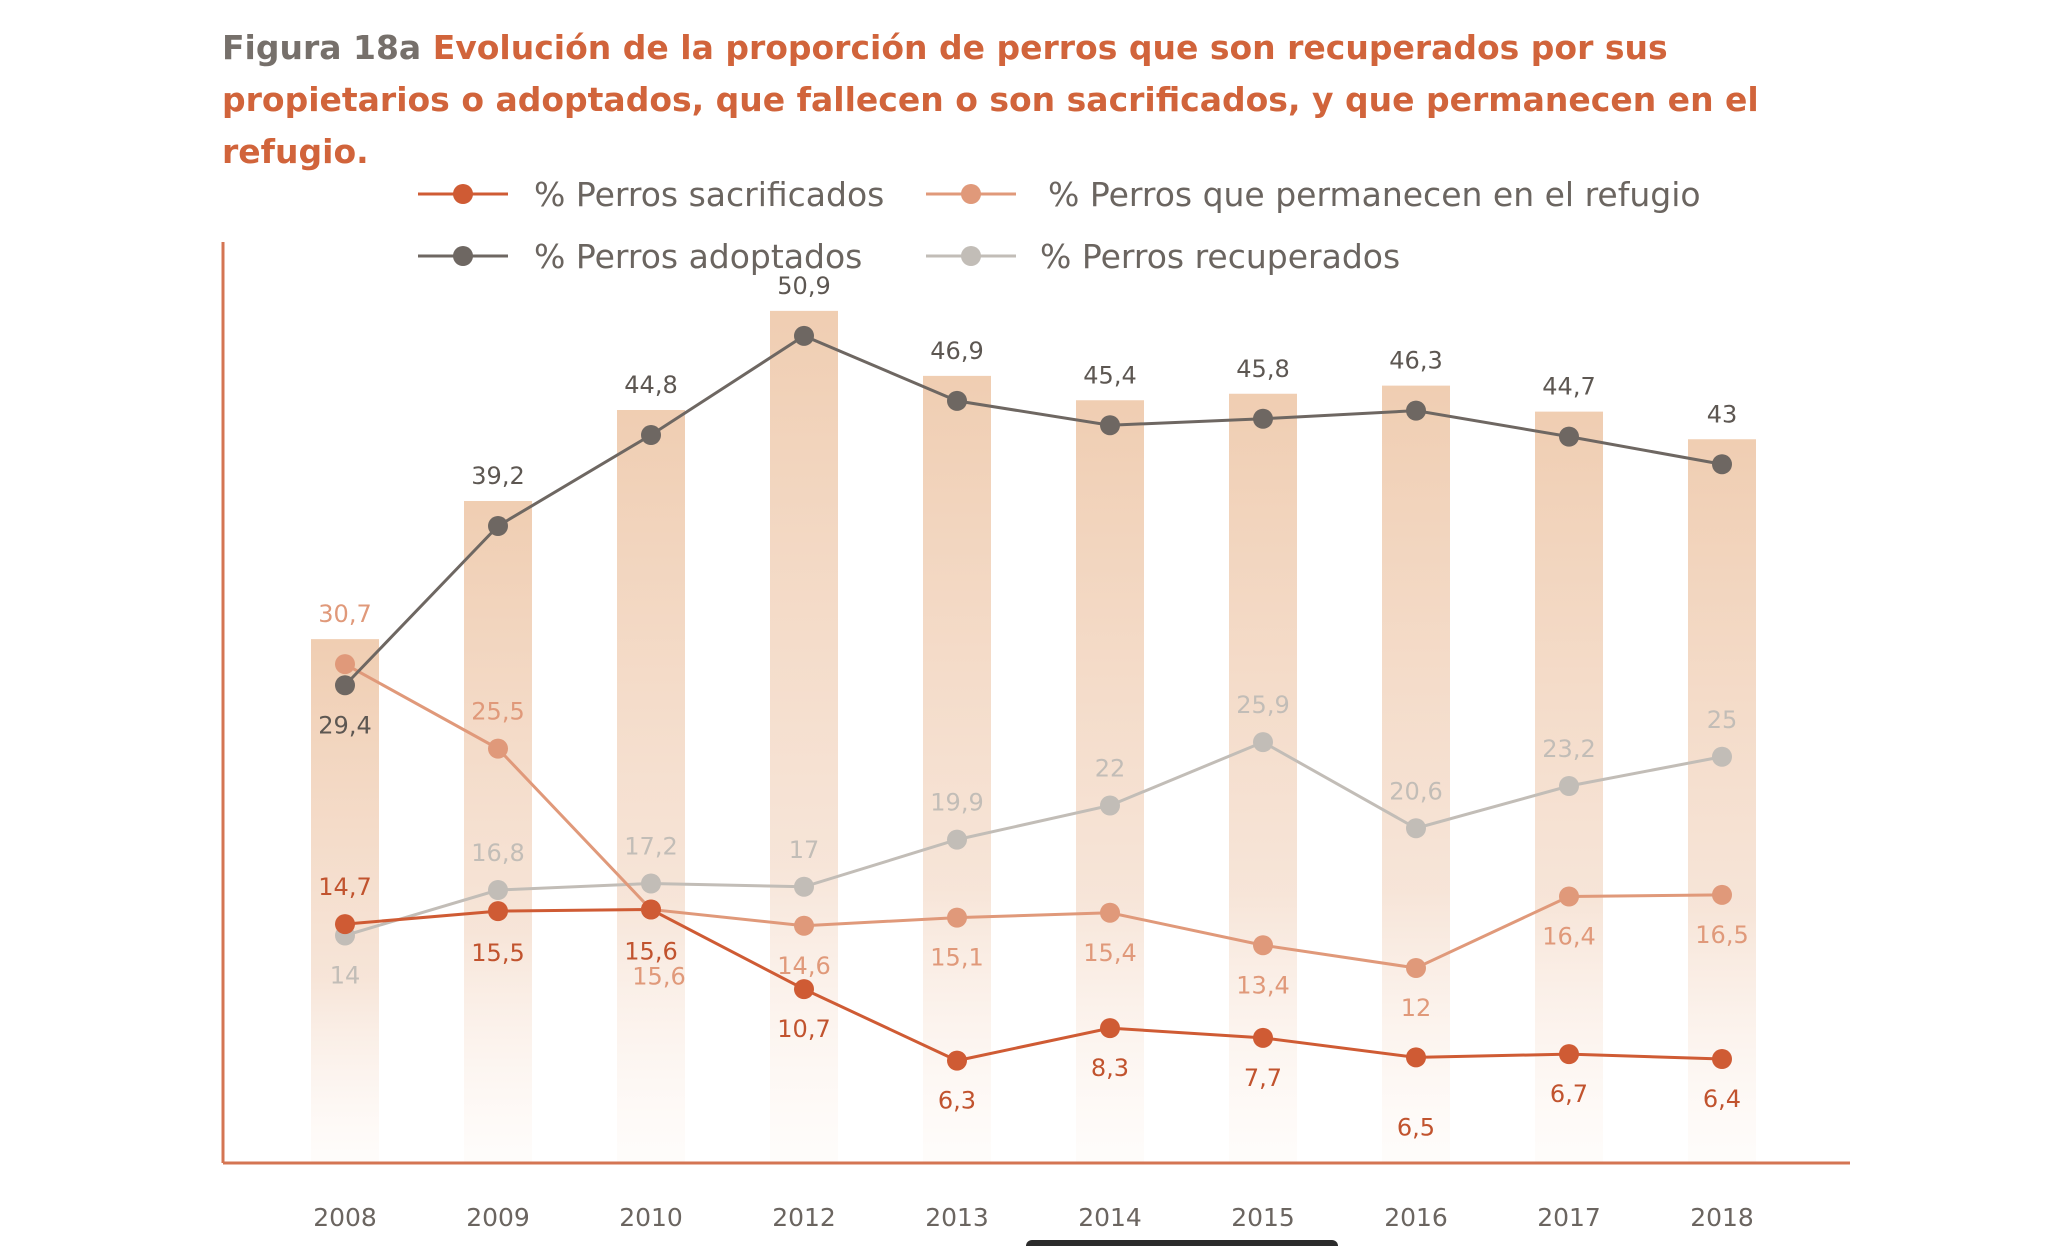 Image resolution: width=2068 pixels, height=1246 pixels. What do you see at coordinates (1722, 720) in the screenshot?
I see `data-label-recuperados: 25` at bounding box center [1722, 720].